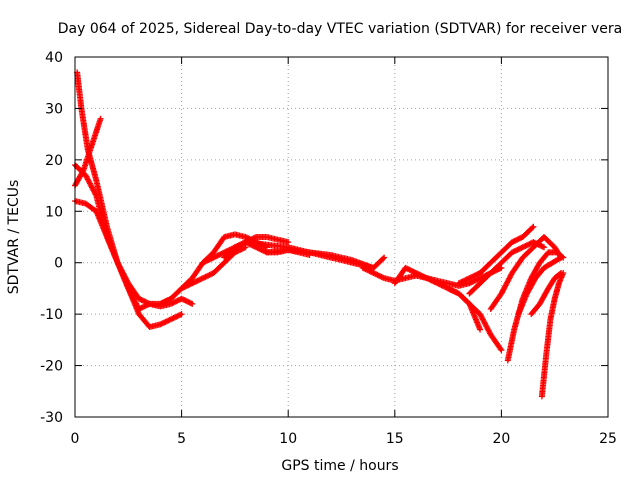 The height and width of the screenshot is (480, 640). Describe the element at coordinates (58, 264) in the screenshot. I see `y-tick-label: 0` at that location.